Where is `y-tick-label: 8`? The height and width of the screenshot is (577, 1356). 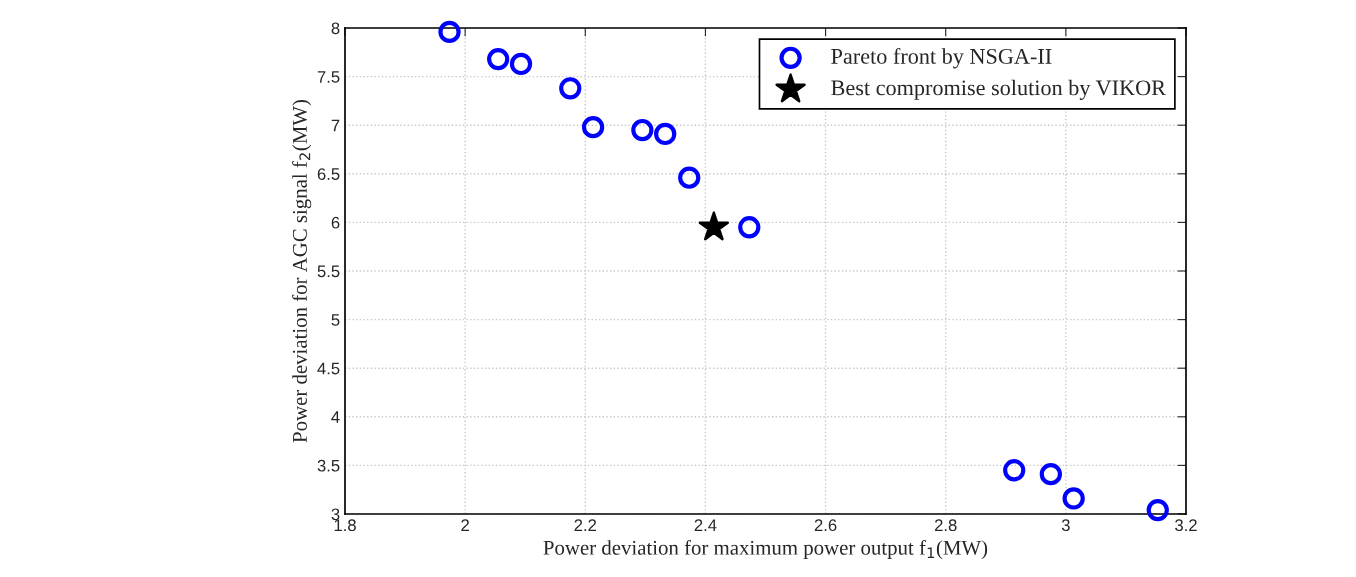 y-tick-label: 8 is located at coordinates (335, 28).